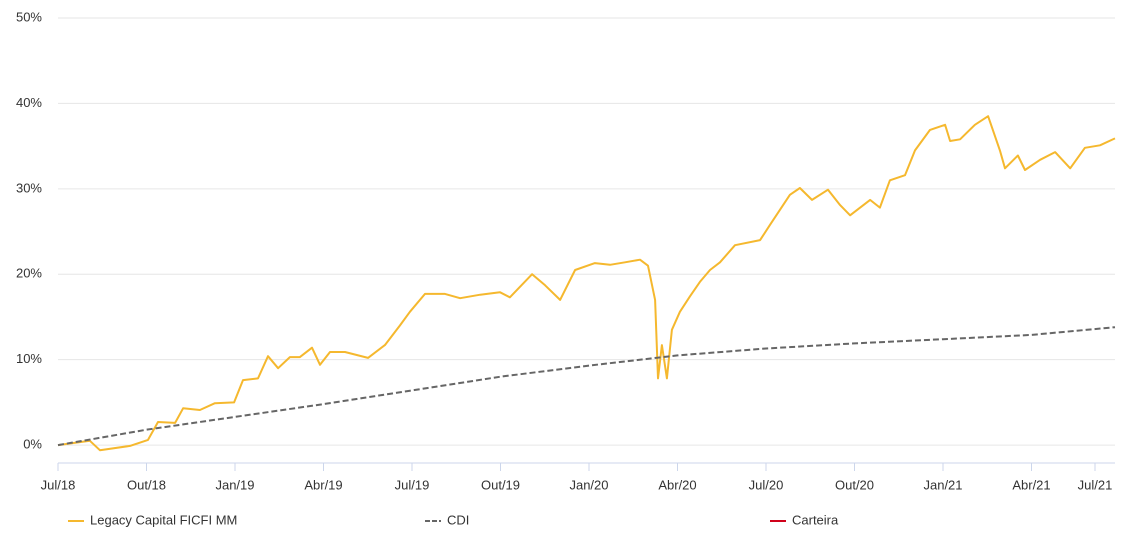  What do you see at coordinates (234, 484) in the screenshot?
I see `x-tick-label: Jan/19` at bounding box center [234, 484].